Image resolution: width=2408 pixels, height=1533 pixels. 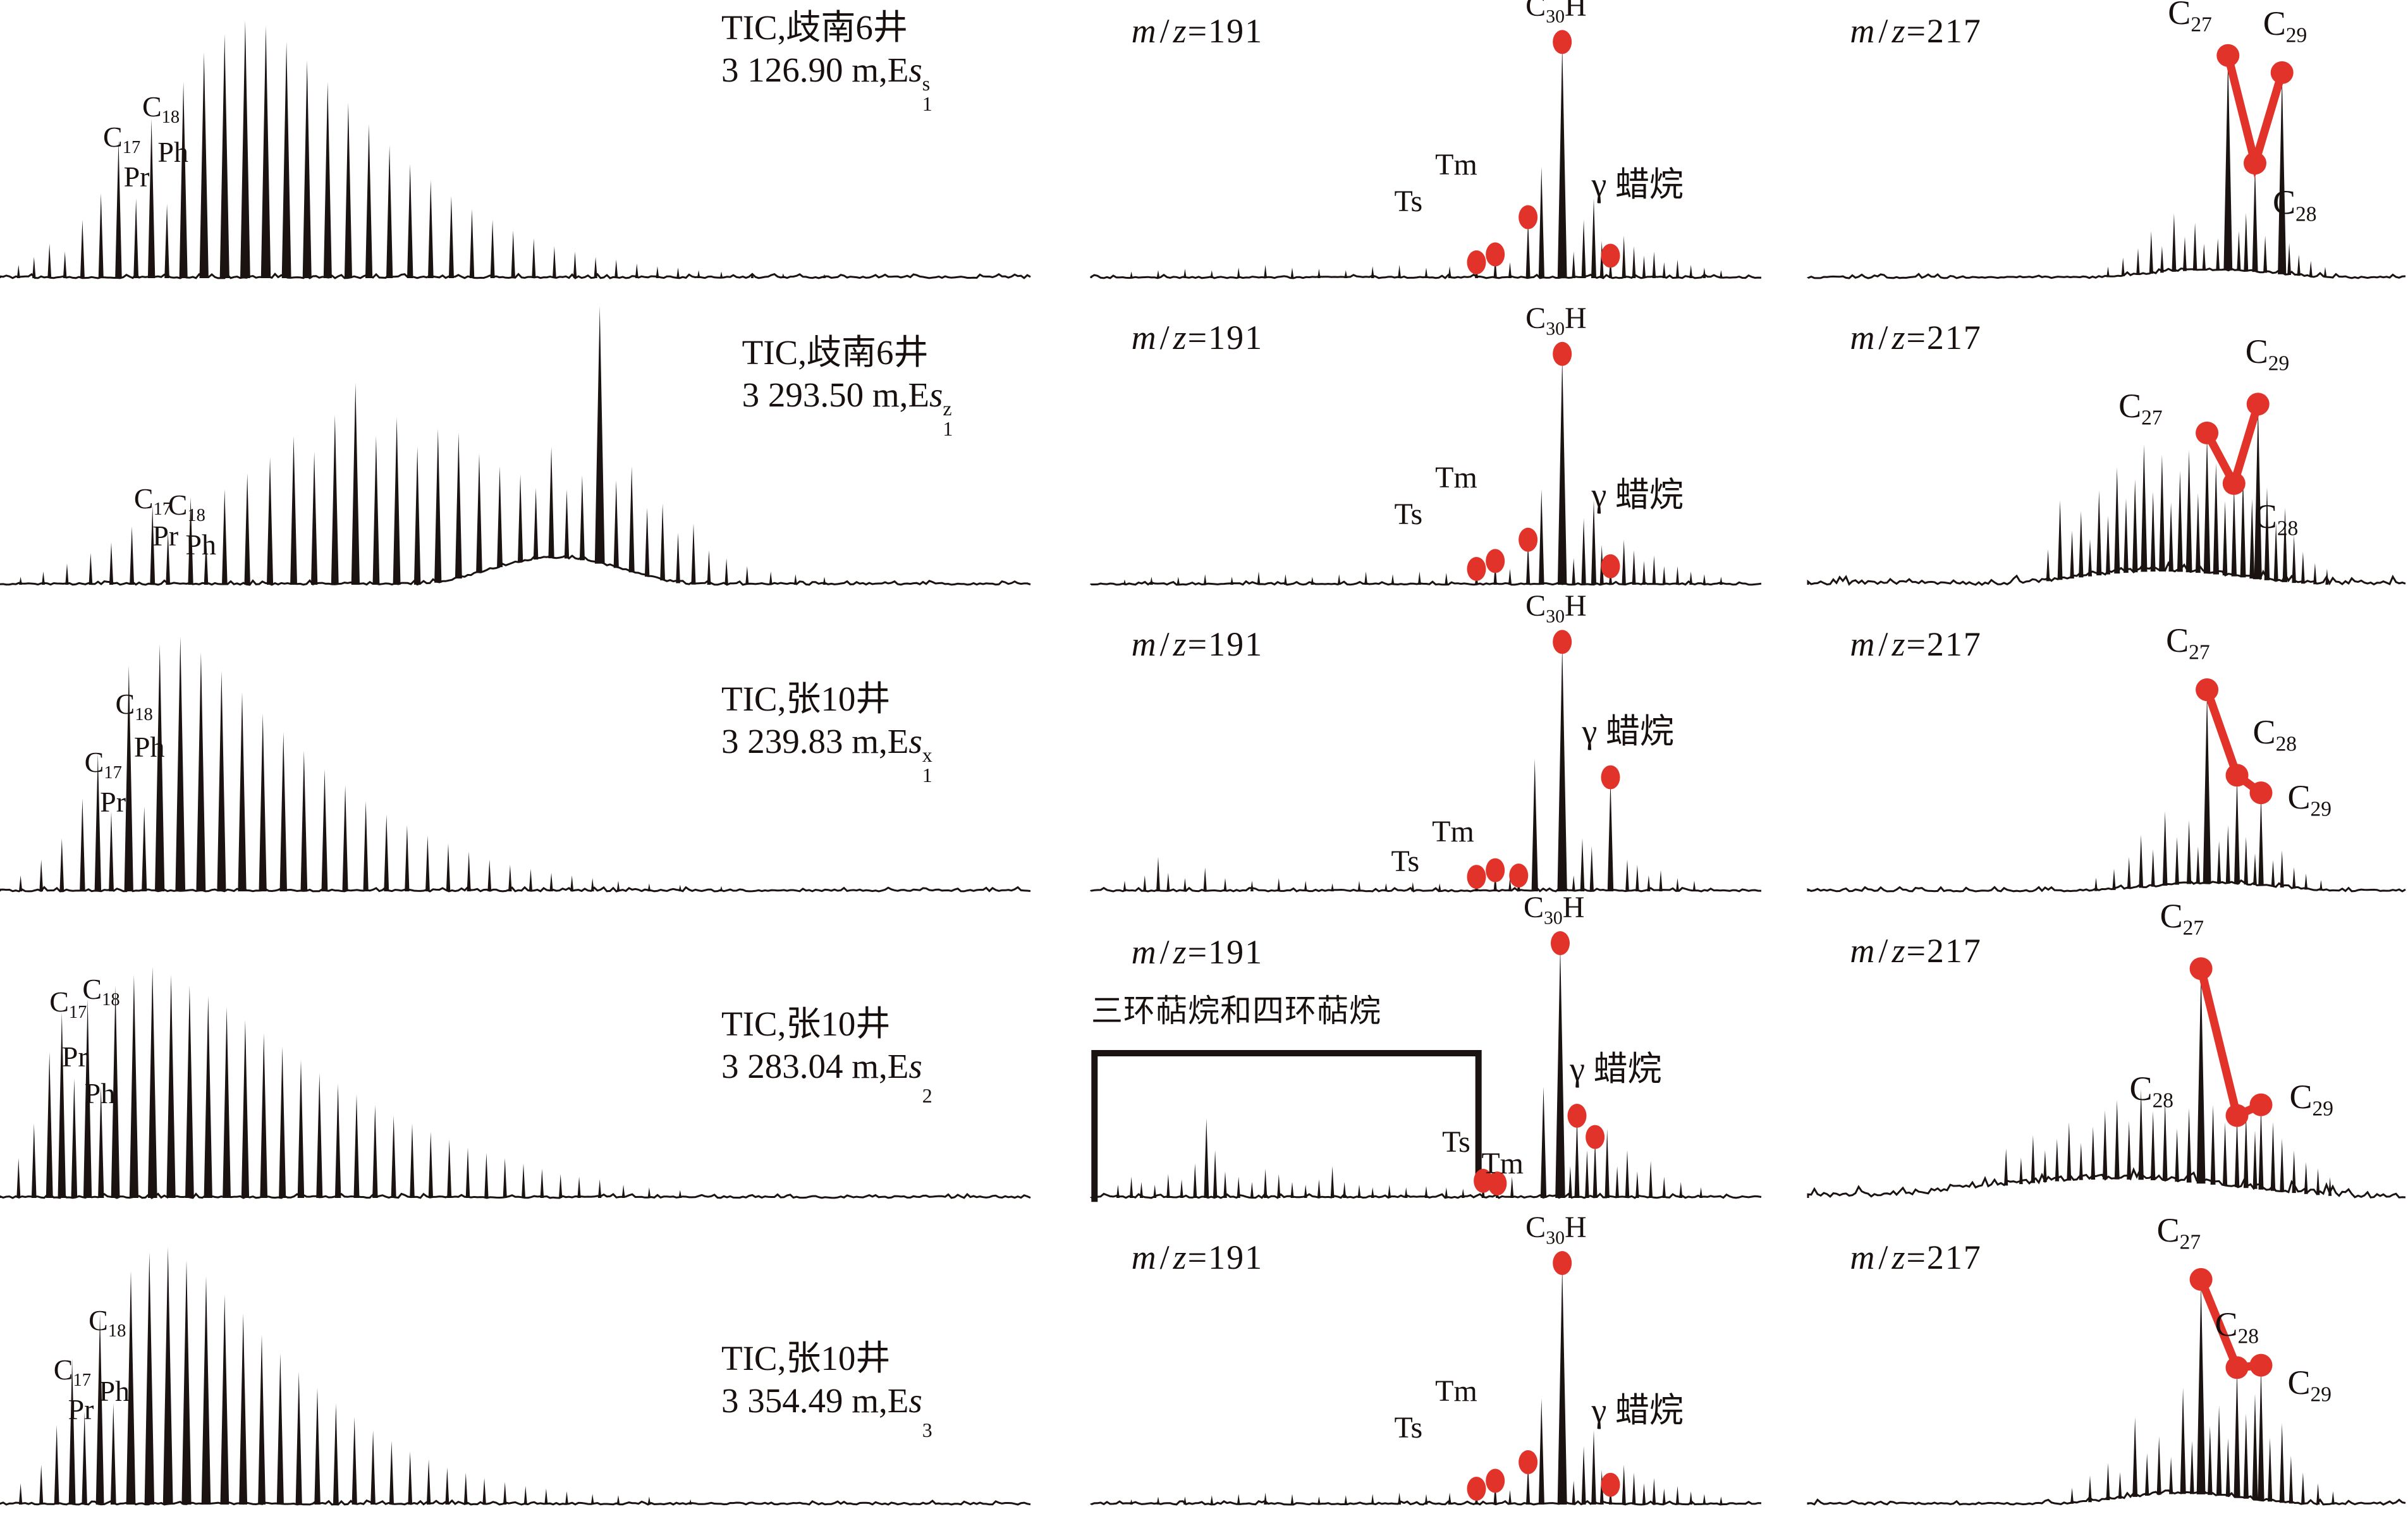 What do you see at coordinates (1954, 337) in the screenshot?
I see `mz-value: 217` at bounding box center [1954, 337].